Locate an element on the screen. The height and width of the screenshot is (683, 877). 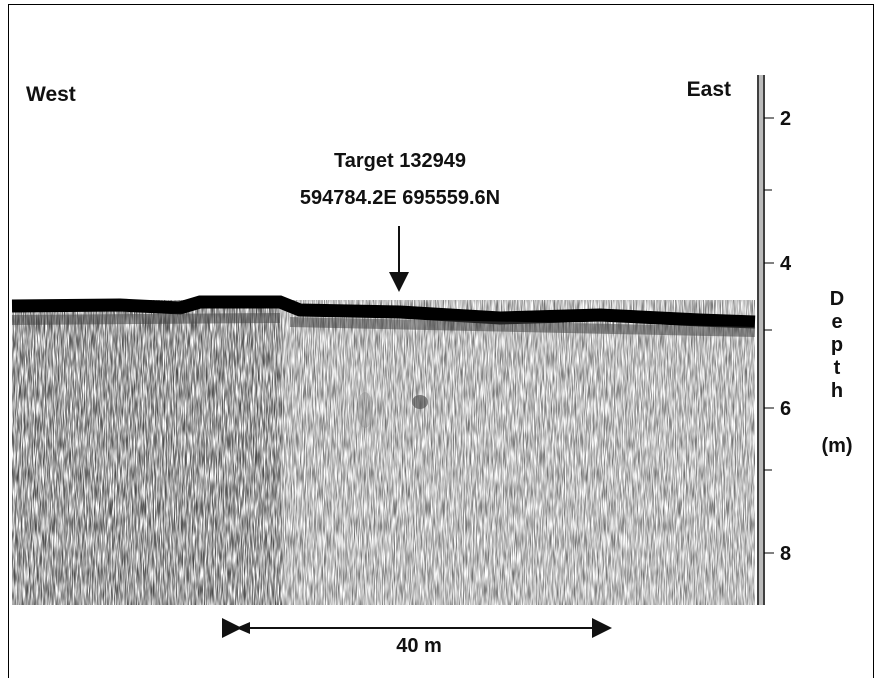
target-coords: 594784.2E 695559.6N is located at coordinates (400, 198).